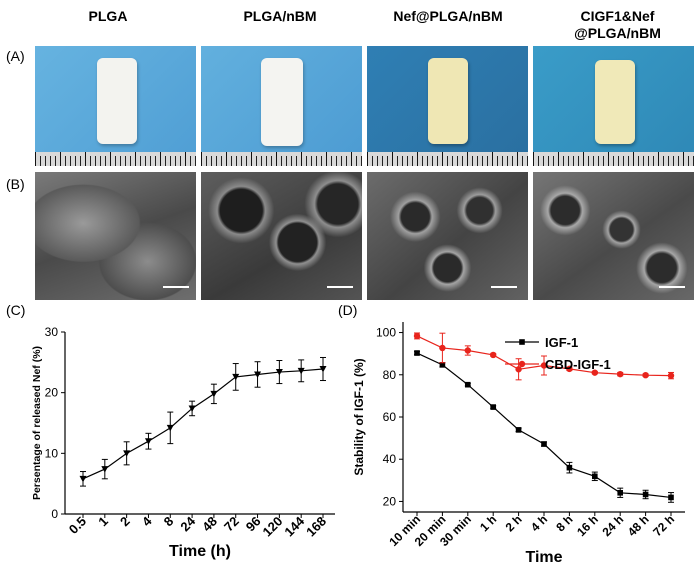  What do you see at coordinates (125, 522) in the screenshot?
I see `x-tick-label: 2` at bounding box center [125, 522].